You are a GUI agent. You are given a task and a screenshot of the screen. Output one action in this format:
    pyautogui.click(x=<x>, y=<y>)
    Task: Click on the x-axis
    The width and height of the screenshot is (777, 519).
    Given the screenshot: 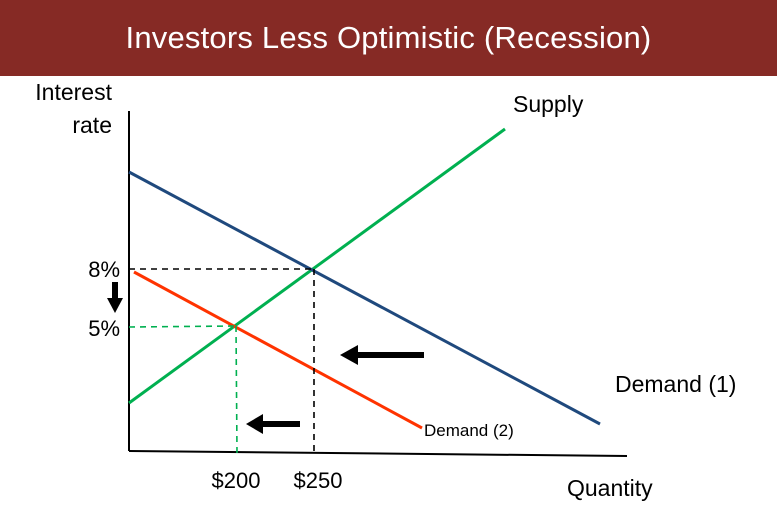 What is the action you would take?
    pyautogui.click(x=378, y=453)
    